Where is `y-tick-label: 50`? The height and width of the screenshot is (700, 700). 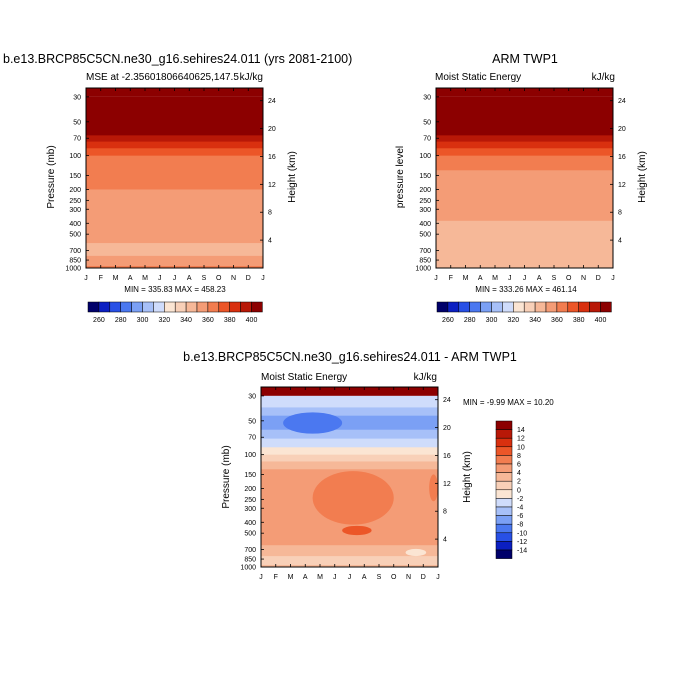
y-tick-label: 50 is located at coordinates (252, 421).